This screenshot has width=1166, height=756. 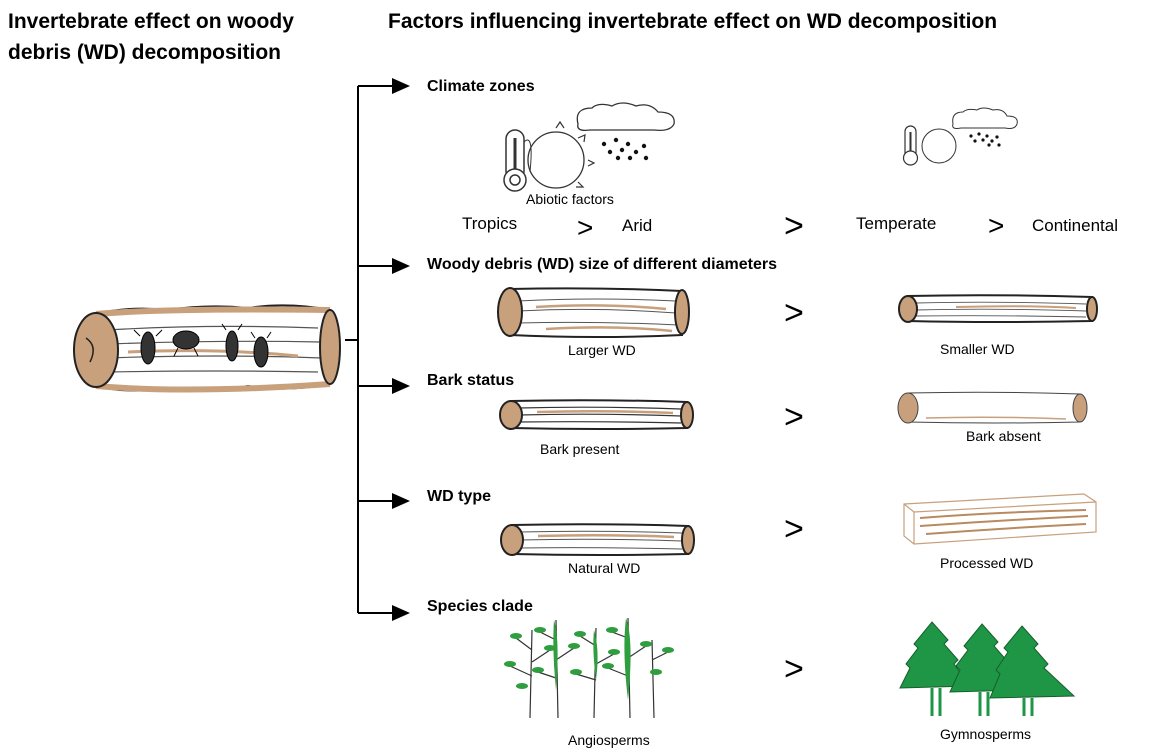 I want to click on greater-than-3: >, so click(x=996, y=225).